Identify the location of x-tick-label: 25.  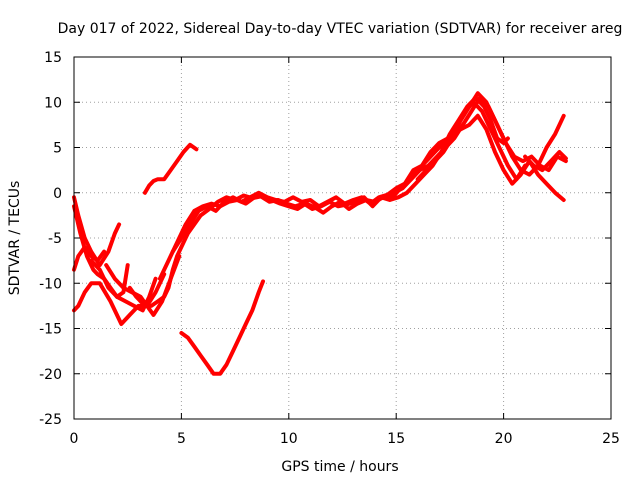
(611, 439).